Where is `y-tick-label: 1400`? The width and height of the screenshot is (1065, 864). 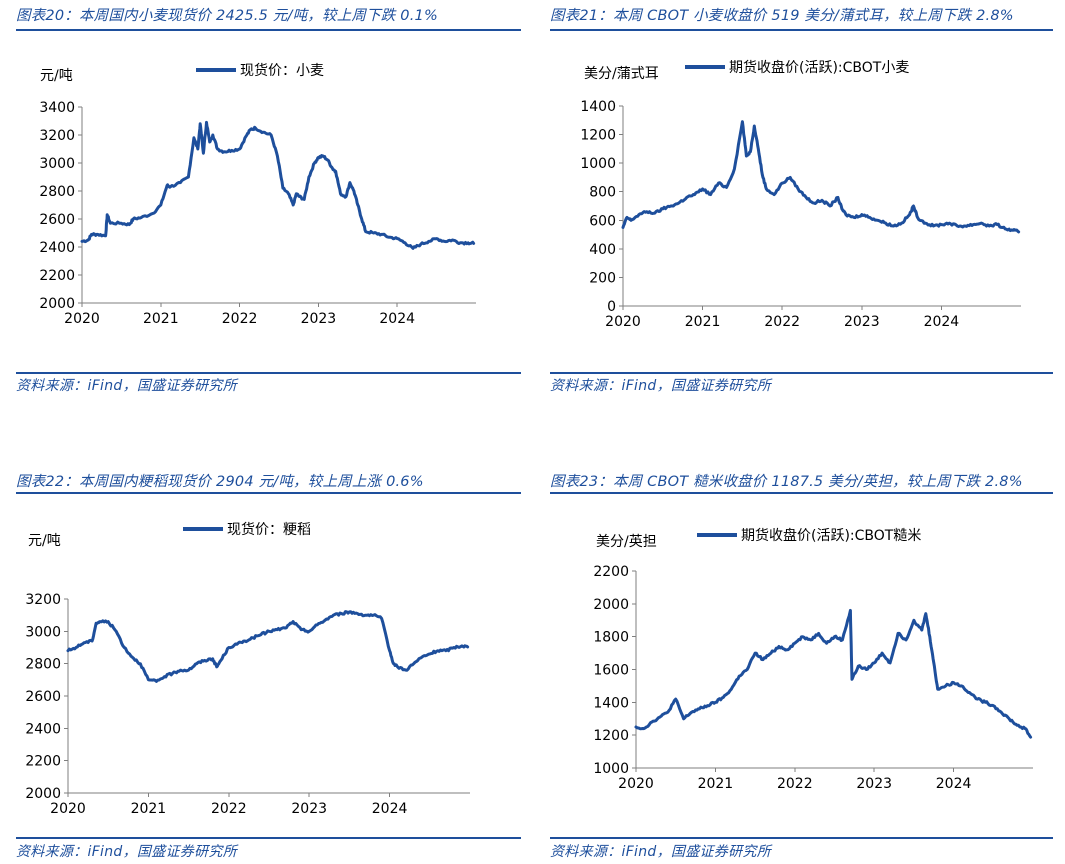
y-tick-label: 1400 is located at coordinates (611, 703).